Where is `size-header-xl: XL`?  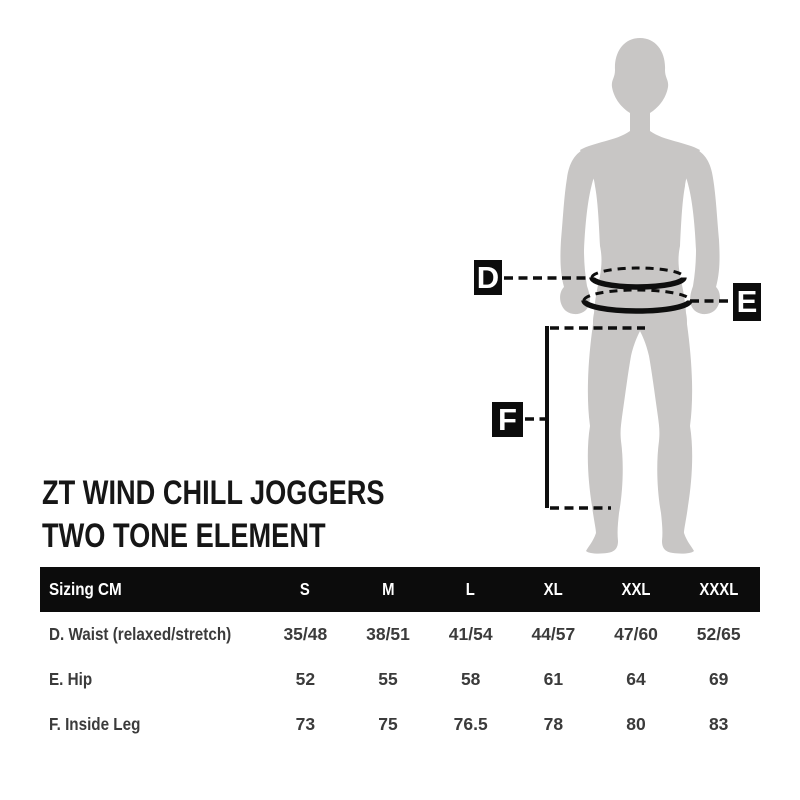 size-header-xl: XL is located at coordinates (553, 589).